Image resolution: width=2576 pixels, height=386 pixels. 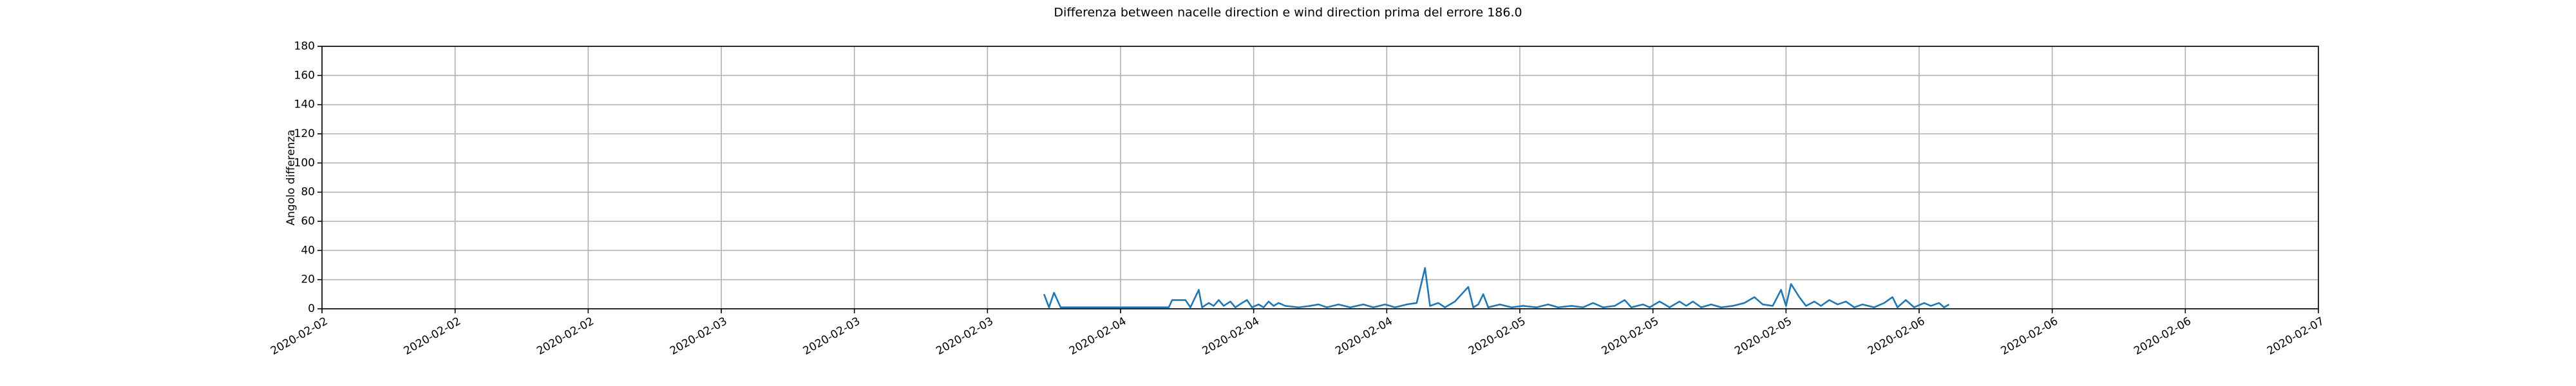 What do you see at coordinates (1496, 288) in the screenshot?
I see `data-line` at bounding box center [1496, 288].